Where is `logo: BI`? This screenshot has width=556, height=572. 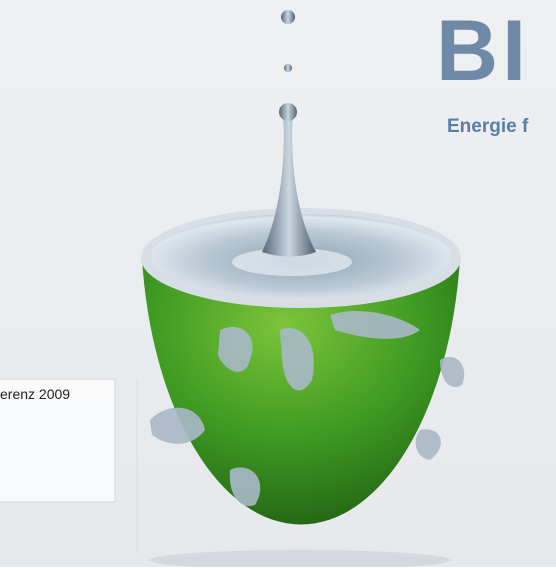
logo: BI is located at coordinates (483, 51).